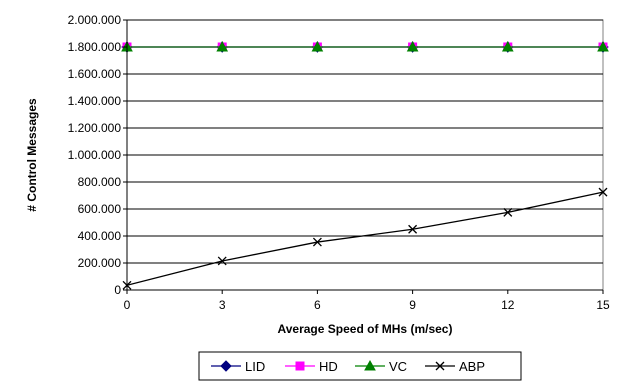 Image resolution: width=617 pixels, height=385 pixels. Describe the element at coordinates (117, 290) in the screenshot. I see `y-tick-label: 0` at that location.